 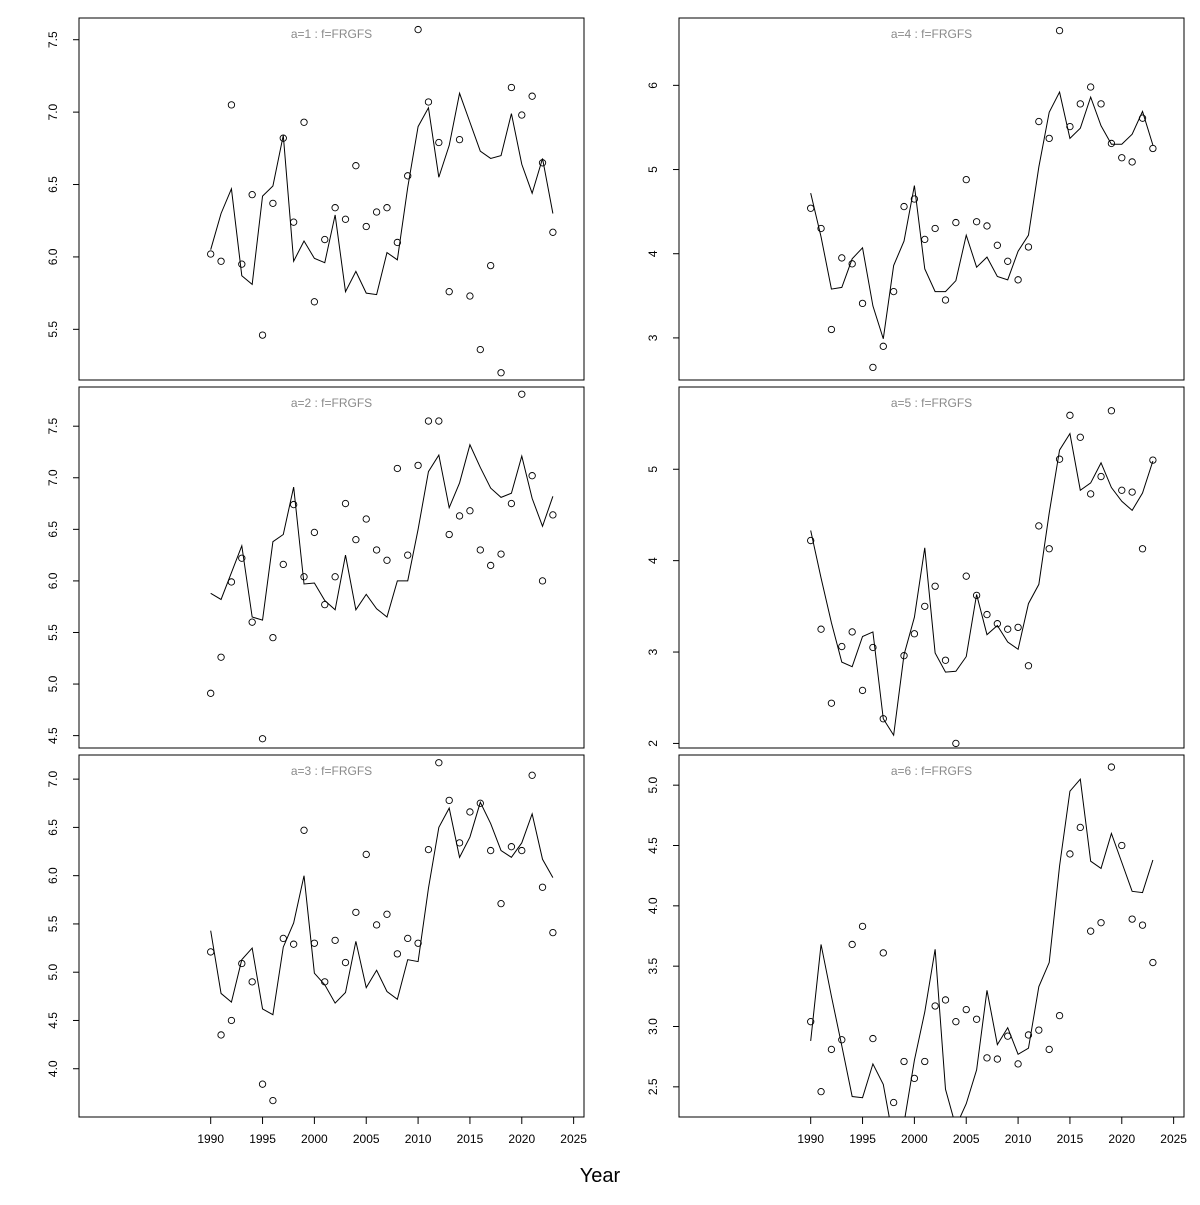 What do you see at coordinates (1070, 1139) in the screenshot?
I see `x-tick-label: 2015` at bounding box center [1070, 1139].